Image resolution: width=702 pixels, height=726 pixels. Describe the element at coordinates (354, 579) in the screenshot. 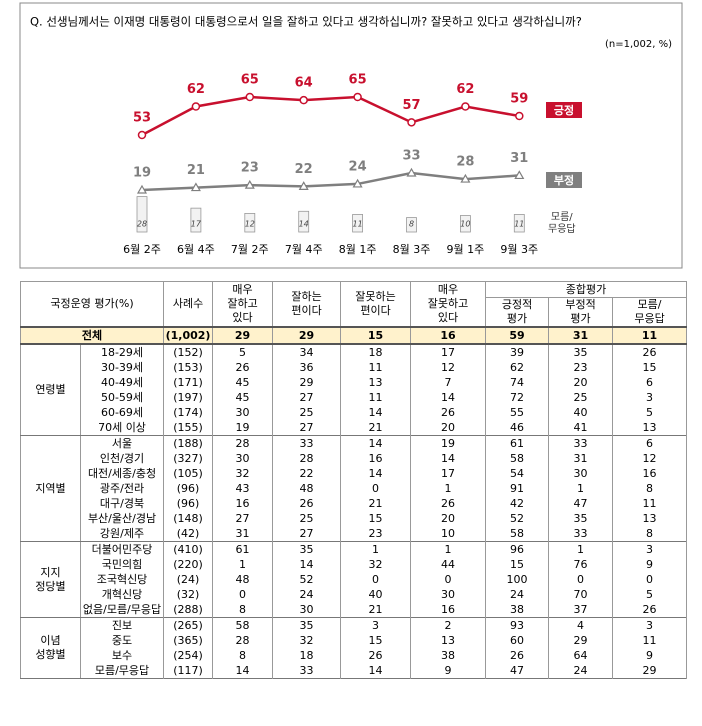

I see `data-row: 지지 정당별 더불어민주당 (410) 61 35 1 1 96 1 3` at that location.